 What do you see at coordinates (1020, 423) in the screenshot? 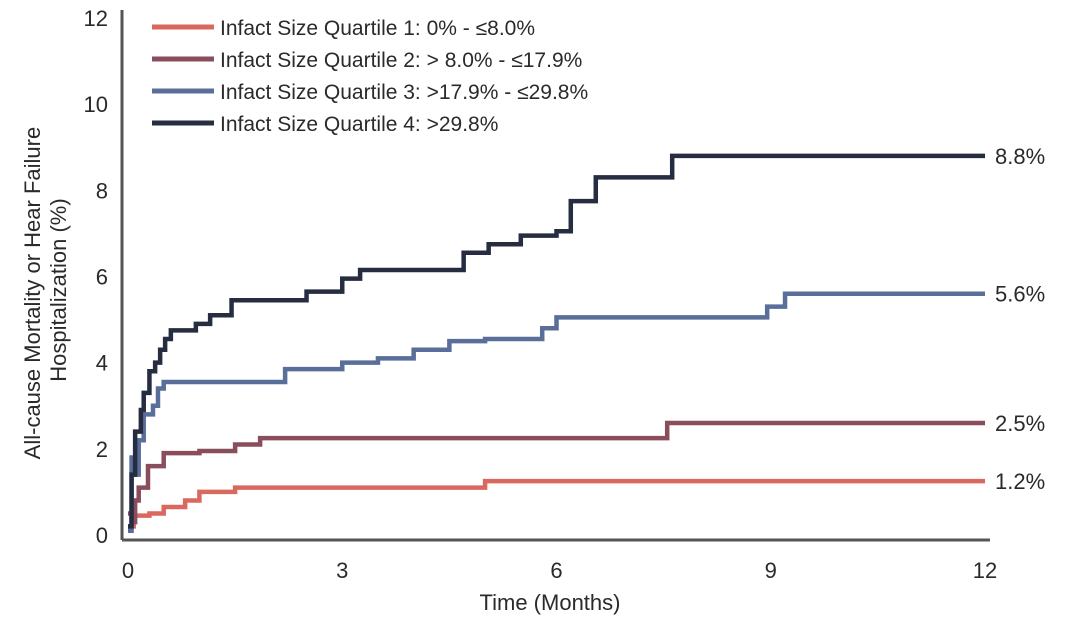
I see `end-label-q2: 2.5%` at bounding box center [1020, 423].